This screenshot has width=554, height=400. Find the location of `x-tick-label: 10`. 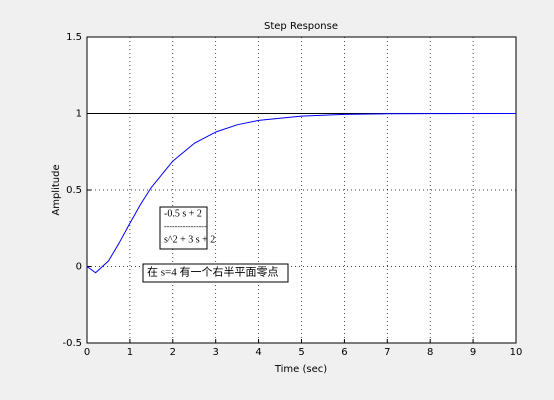

x-tick-label: 10 is located at coordinates (516, 352).